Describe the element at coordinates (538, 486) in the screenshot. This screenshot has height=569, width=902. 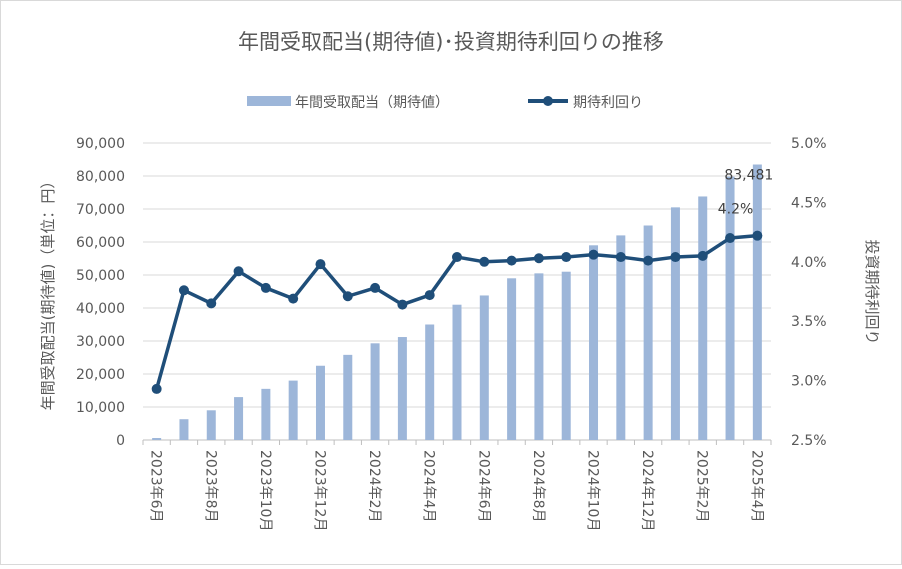
I see `x-tick-label: 2024年8月` at that location.